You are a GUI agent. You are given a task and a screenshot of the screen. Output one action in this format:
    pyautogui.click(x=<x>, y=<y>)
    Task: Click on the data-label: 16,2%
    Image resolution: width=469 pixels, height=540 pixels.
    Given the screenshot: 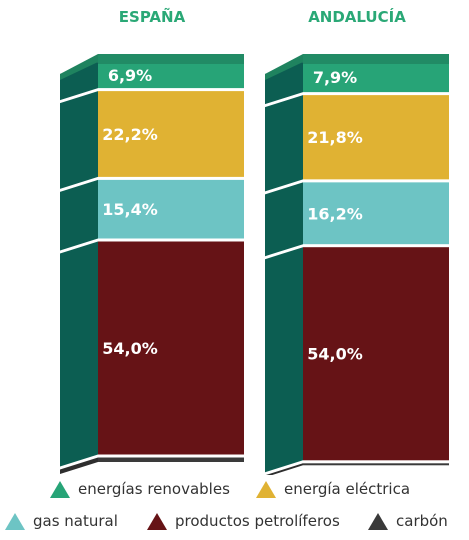 What is the action you would take?
    pyautogui.click(x=335, y=213)
    